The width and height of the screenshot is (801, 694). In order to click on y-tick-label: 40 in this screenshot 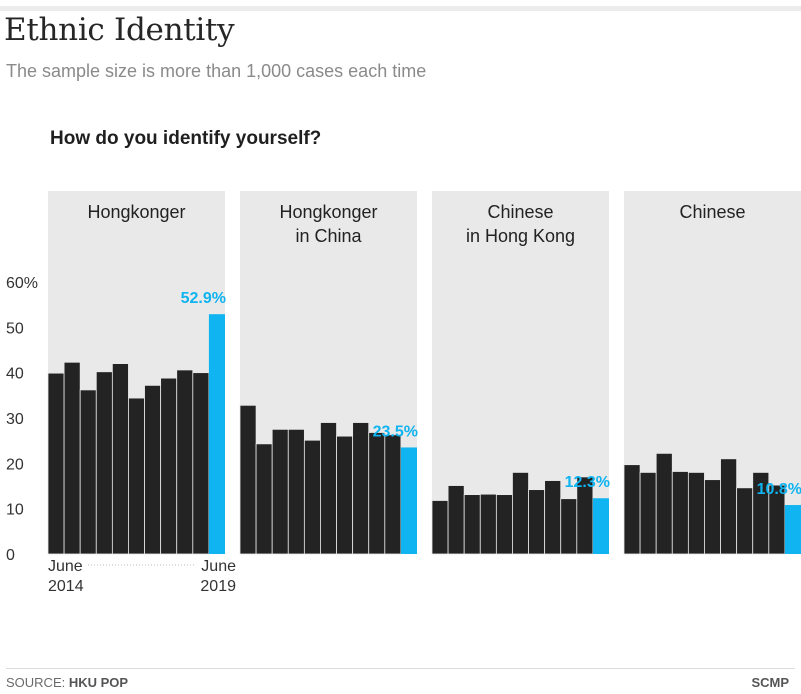, I will do `click(15, 374)`.